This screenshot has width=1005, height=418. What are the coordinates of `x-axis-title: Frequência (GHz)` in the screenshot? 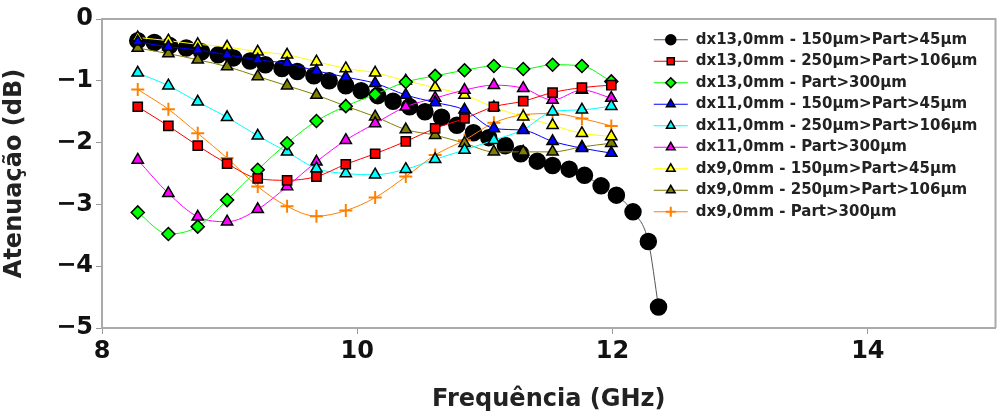 It's located at (549, 397).